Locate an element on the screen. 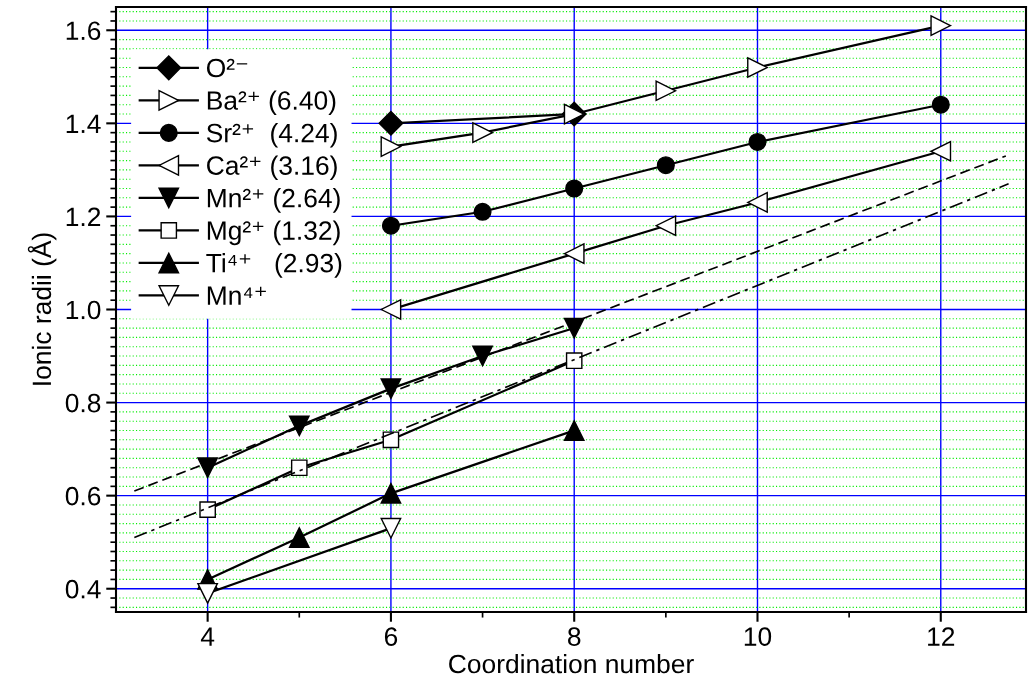 Image resolution: width=1029 pixels, height=691 pixels. x-tick-label: 6 is located at coordinates (391, 636).